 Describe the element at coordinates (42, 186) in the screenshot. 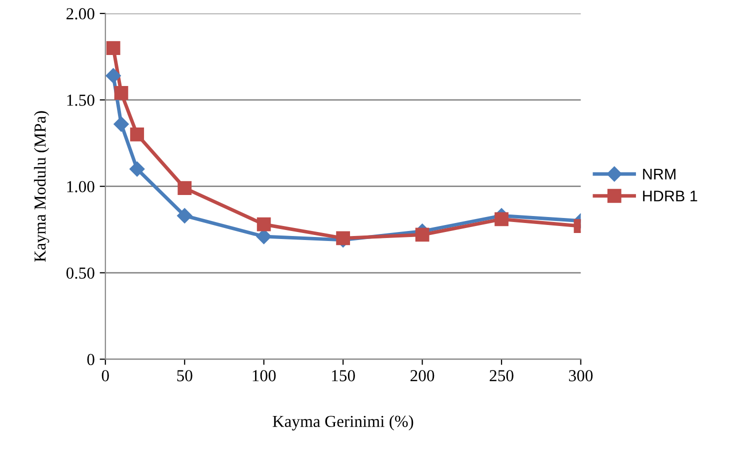

I see `y-axis-title: Kayma Modulu (MPa)` at that location.